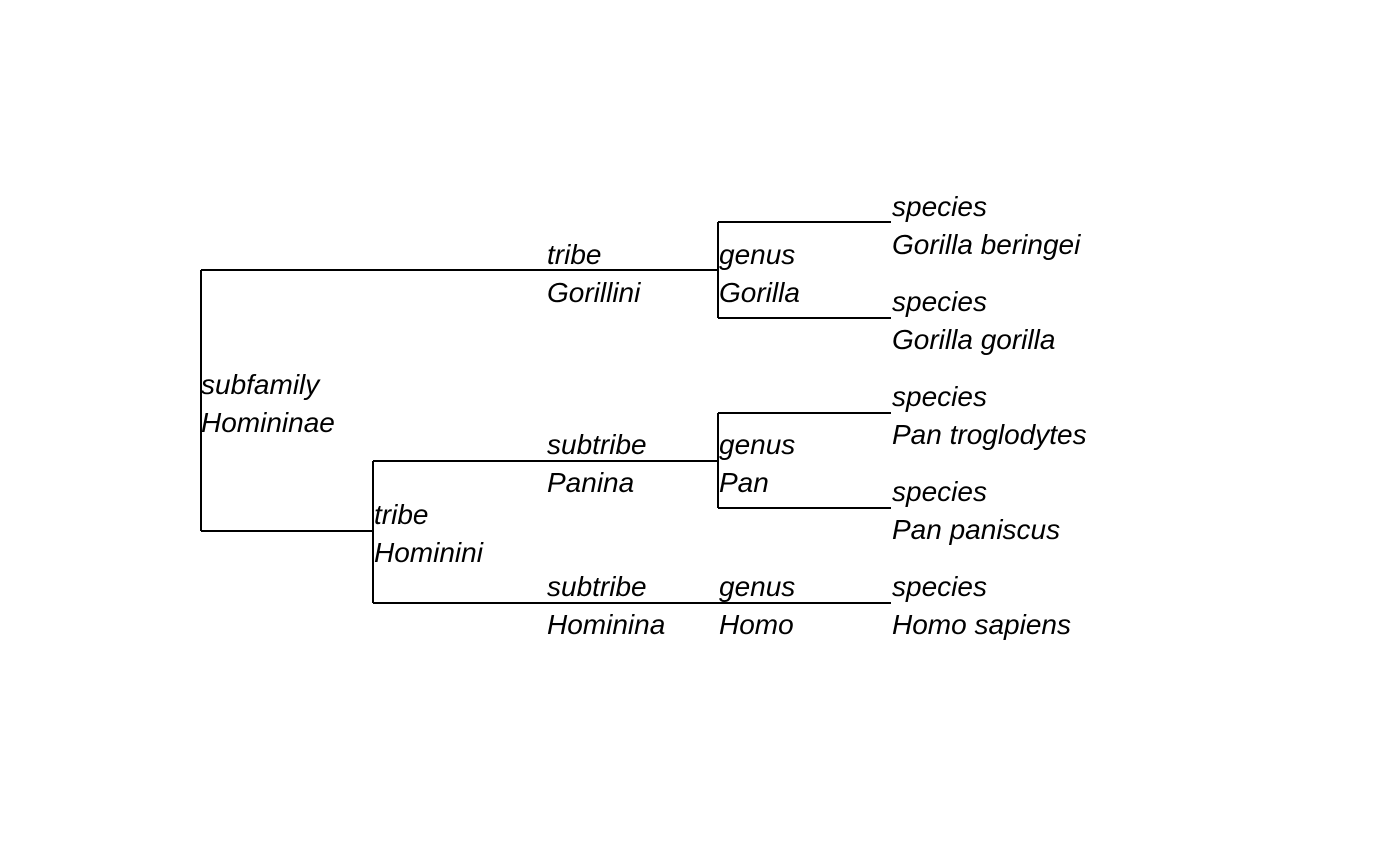 The image size is (1400, 866). Describe the element at coordinates (974, 339) in the screenshot. I see `node-name: Gorilla gorilla` at that location.